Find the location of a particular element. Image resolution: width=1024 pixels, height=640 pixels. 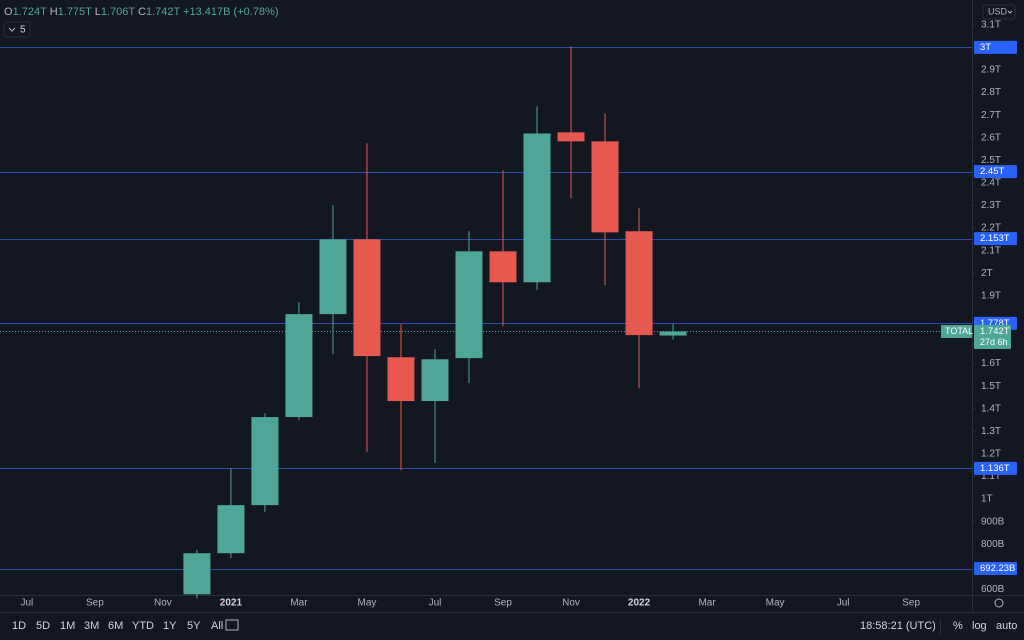

symbol-label-box is located at coordinates (956, 331).